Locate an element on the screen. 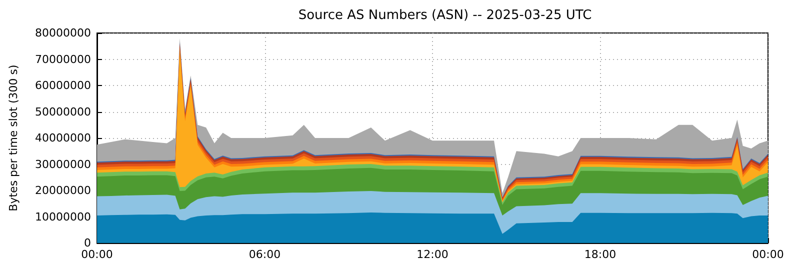 The width and height of the screenshot is (790, 267). y-tick-label: 30000000 is located at coordinates (63, 164).